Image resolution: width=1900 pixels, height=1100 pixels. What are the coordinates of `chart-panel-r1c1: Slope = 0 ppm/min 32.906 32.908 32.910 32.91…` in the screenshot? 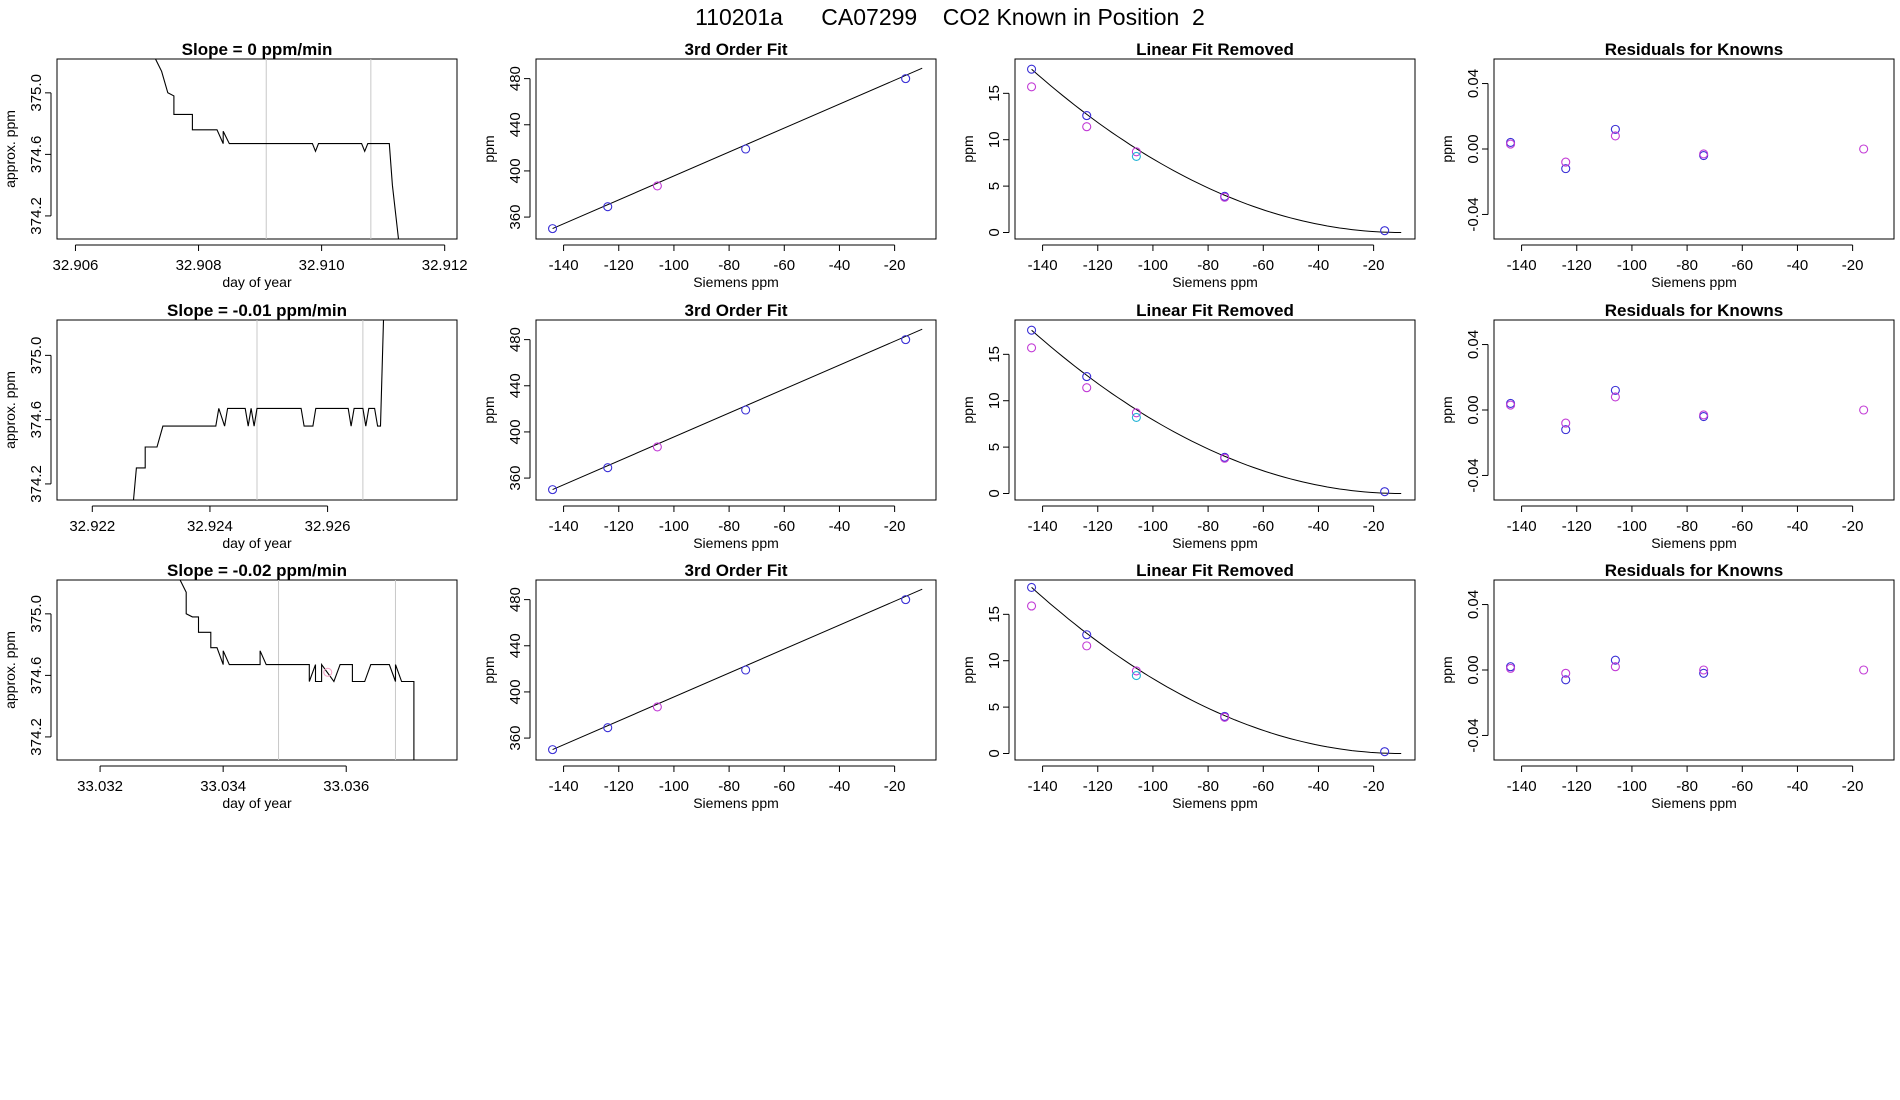 It's located at (235, 165).